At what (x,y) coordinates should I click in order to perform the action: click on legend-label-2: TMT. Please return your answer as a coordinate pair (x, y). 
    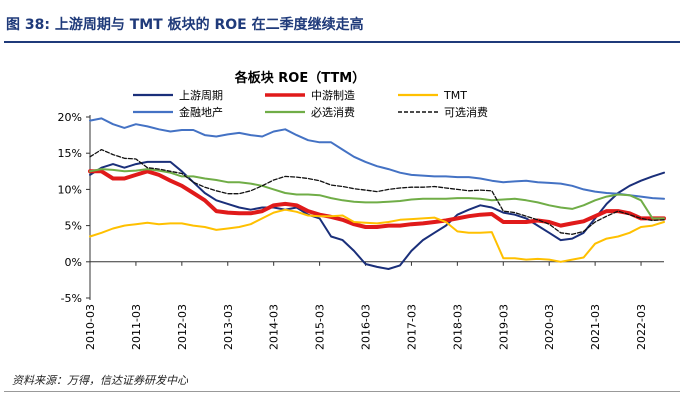
    Looking at the image, I should click on (455, 95).